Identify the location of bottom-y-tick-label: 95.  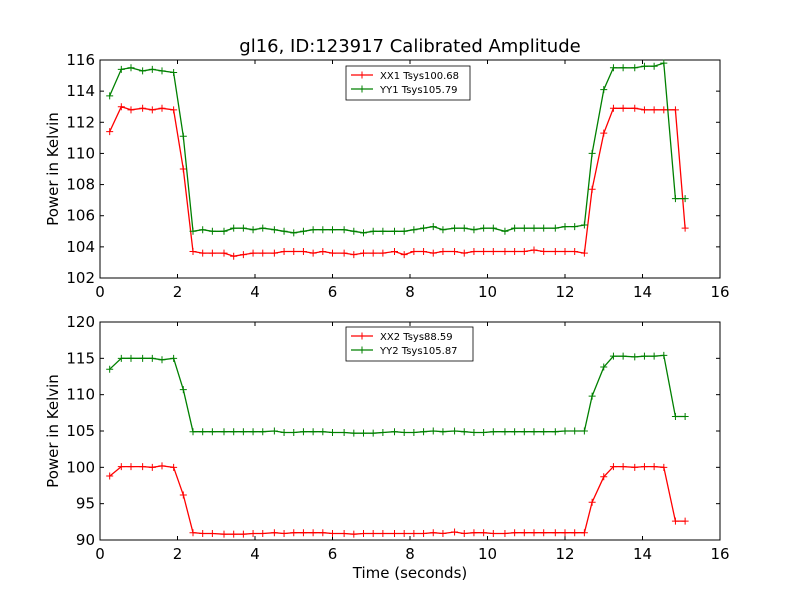
(85, 504).